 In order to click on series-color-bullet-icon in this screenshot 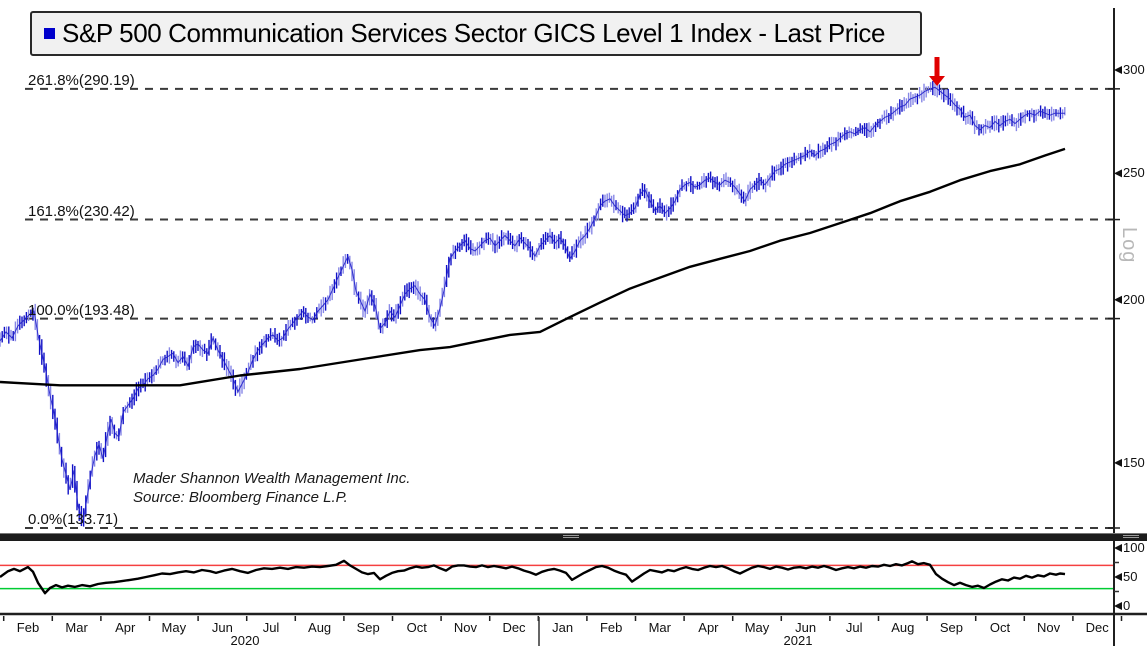, I will do `click(49, 33)`.